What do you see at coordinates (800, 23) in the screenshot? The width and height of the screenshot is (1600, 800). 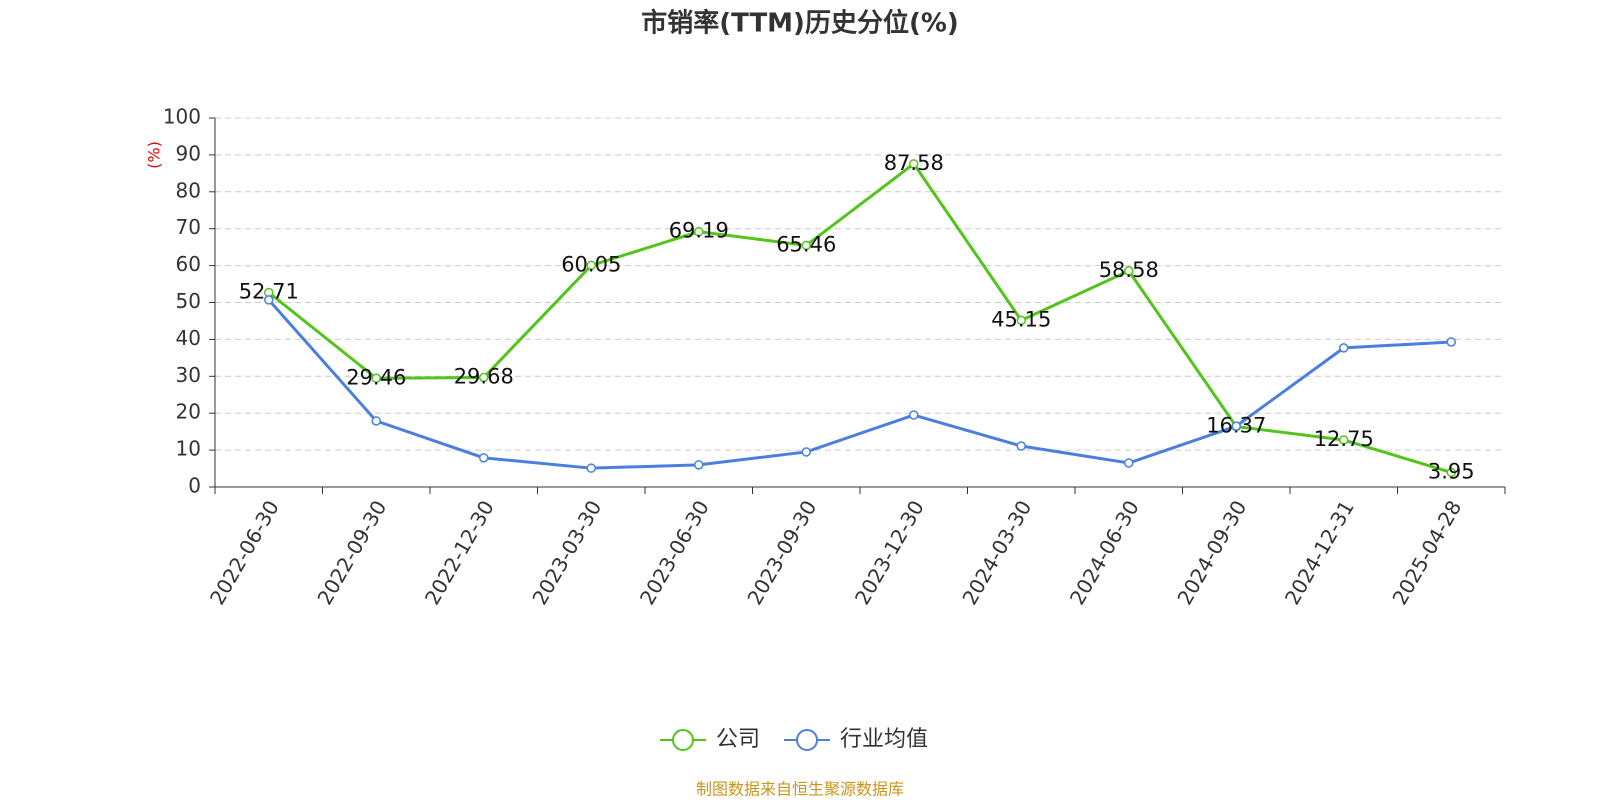 I see `chart-title: 市销率(TTM)历史分位(%)` at bounding box center [800, 23].